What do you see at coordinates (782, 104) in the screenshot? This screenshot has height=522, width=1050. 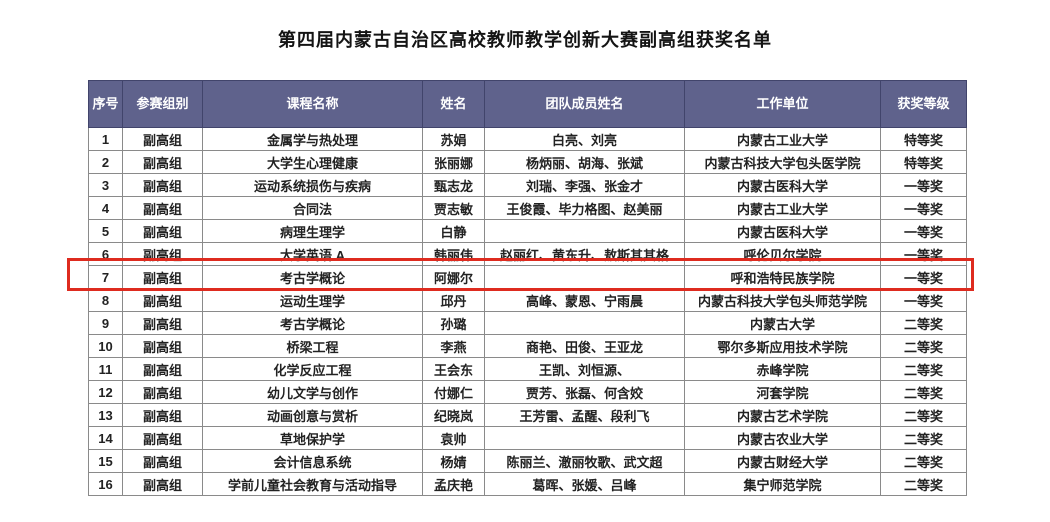 I see `column-header: 工作单位` at bounding box center [782, 104].